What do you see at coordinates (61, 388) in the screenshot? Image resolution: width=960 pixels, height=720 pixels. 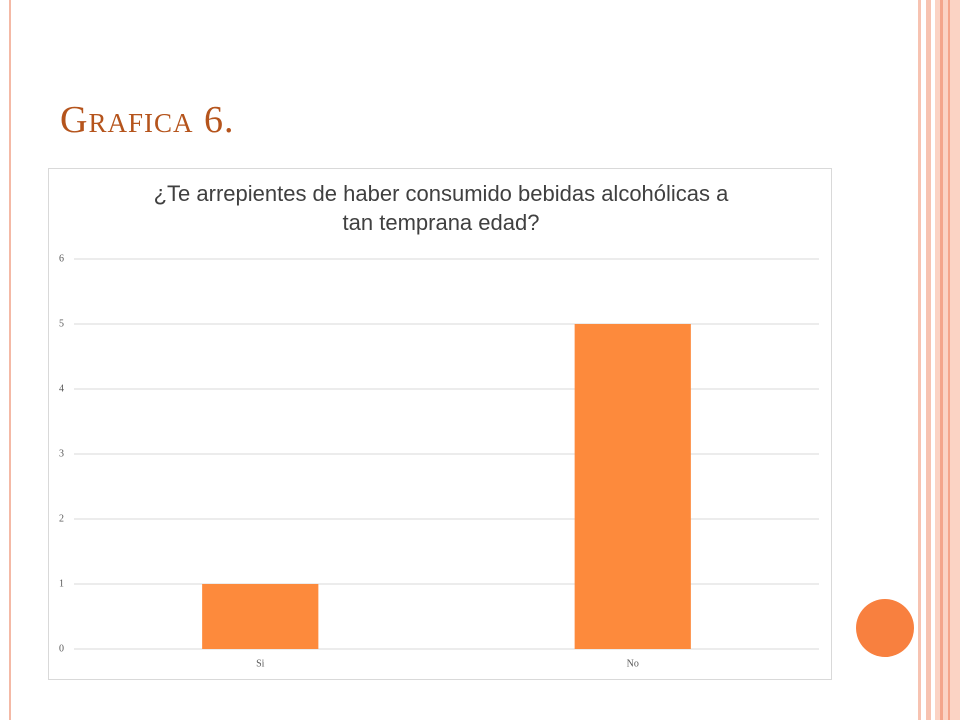 I see `y-tick-label: 4` at bounding box center [61, 388].